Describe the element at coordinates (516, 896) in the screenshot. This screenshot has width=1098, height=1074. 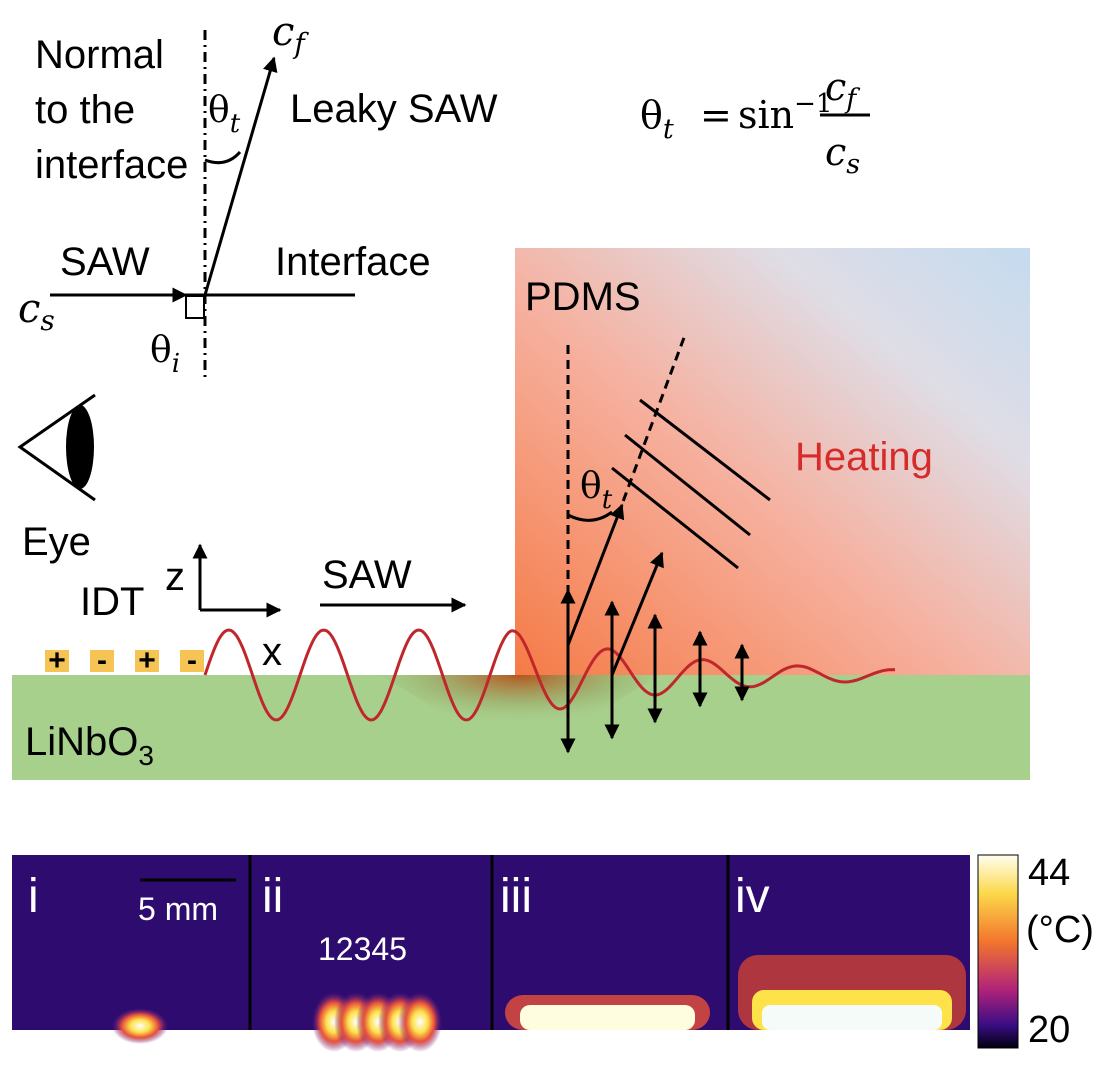
I see `panel-label: iii` at that location.